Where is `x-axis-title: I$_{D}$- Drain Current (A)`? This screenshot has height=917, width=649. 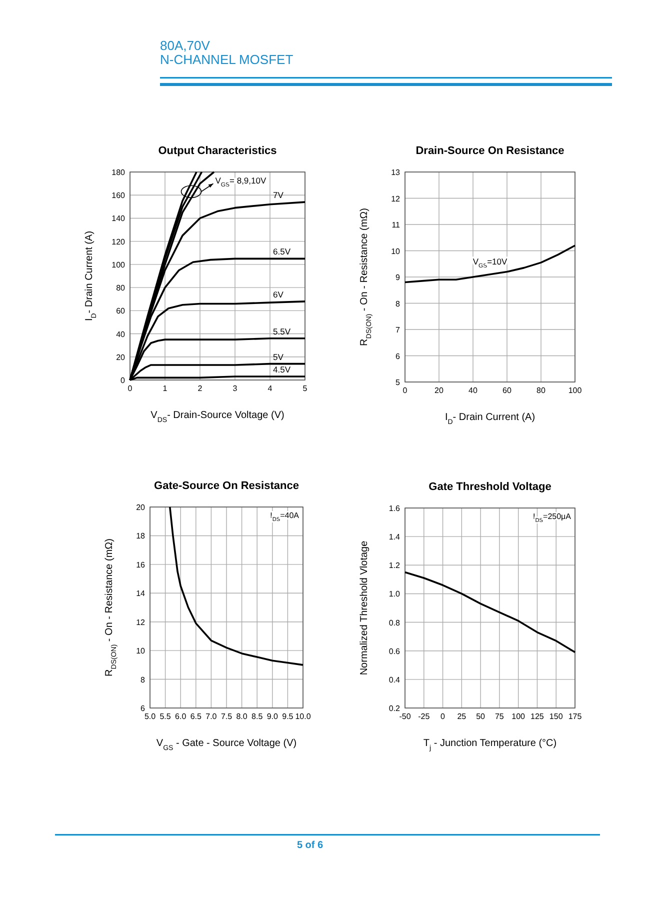 x-axis-title: I$_{D}$- Drain Current (A) is located at coordinates (490, 419).